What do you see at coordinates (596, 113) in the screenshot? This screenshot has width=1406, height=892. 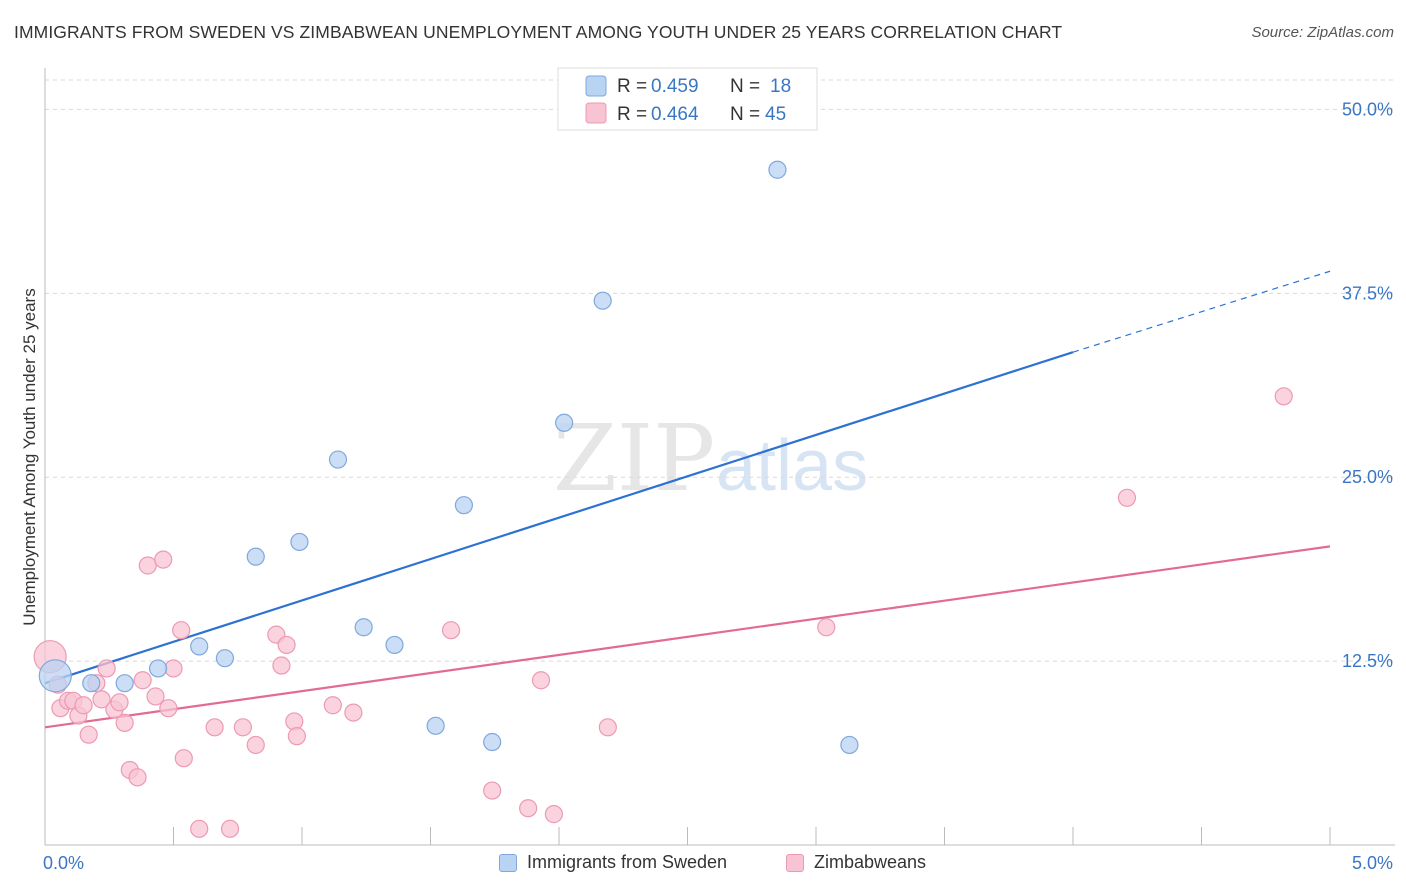 I see `legend-swatch-zimbabweans` at bounding box center [596, 113].